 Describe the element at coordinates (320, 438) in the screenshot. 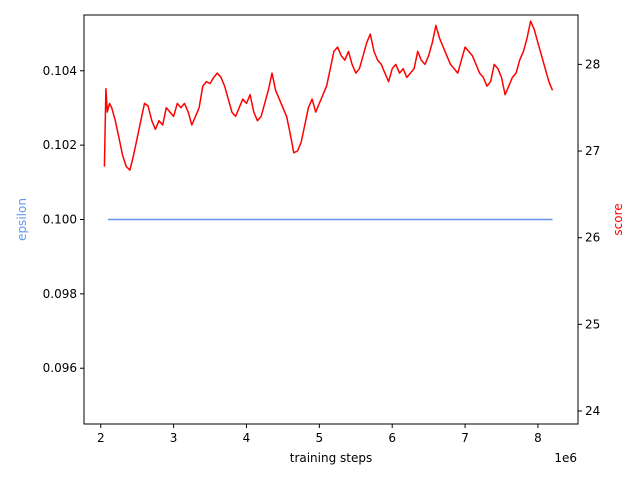

I see `x-tick-label: 5` at that location.